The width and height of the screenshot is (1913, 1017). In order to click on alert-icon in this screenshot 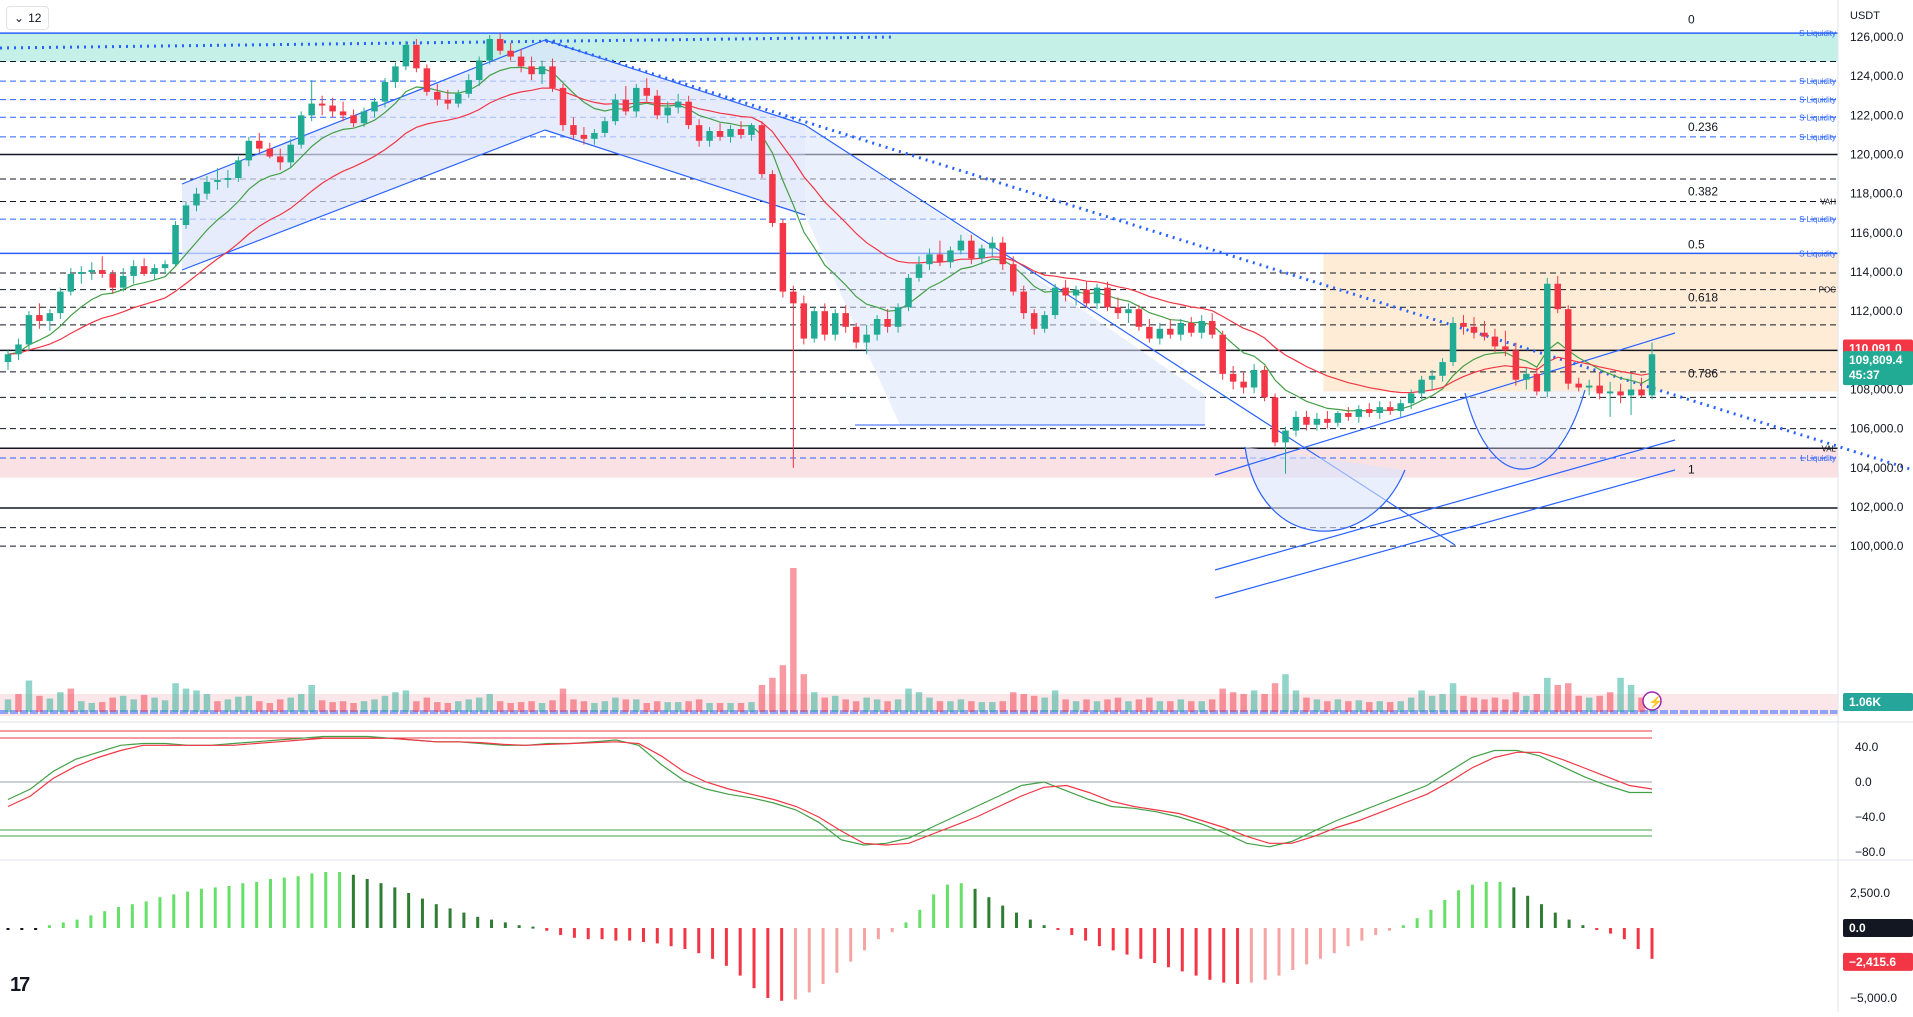, I will do `click(1652, 701)`.